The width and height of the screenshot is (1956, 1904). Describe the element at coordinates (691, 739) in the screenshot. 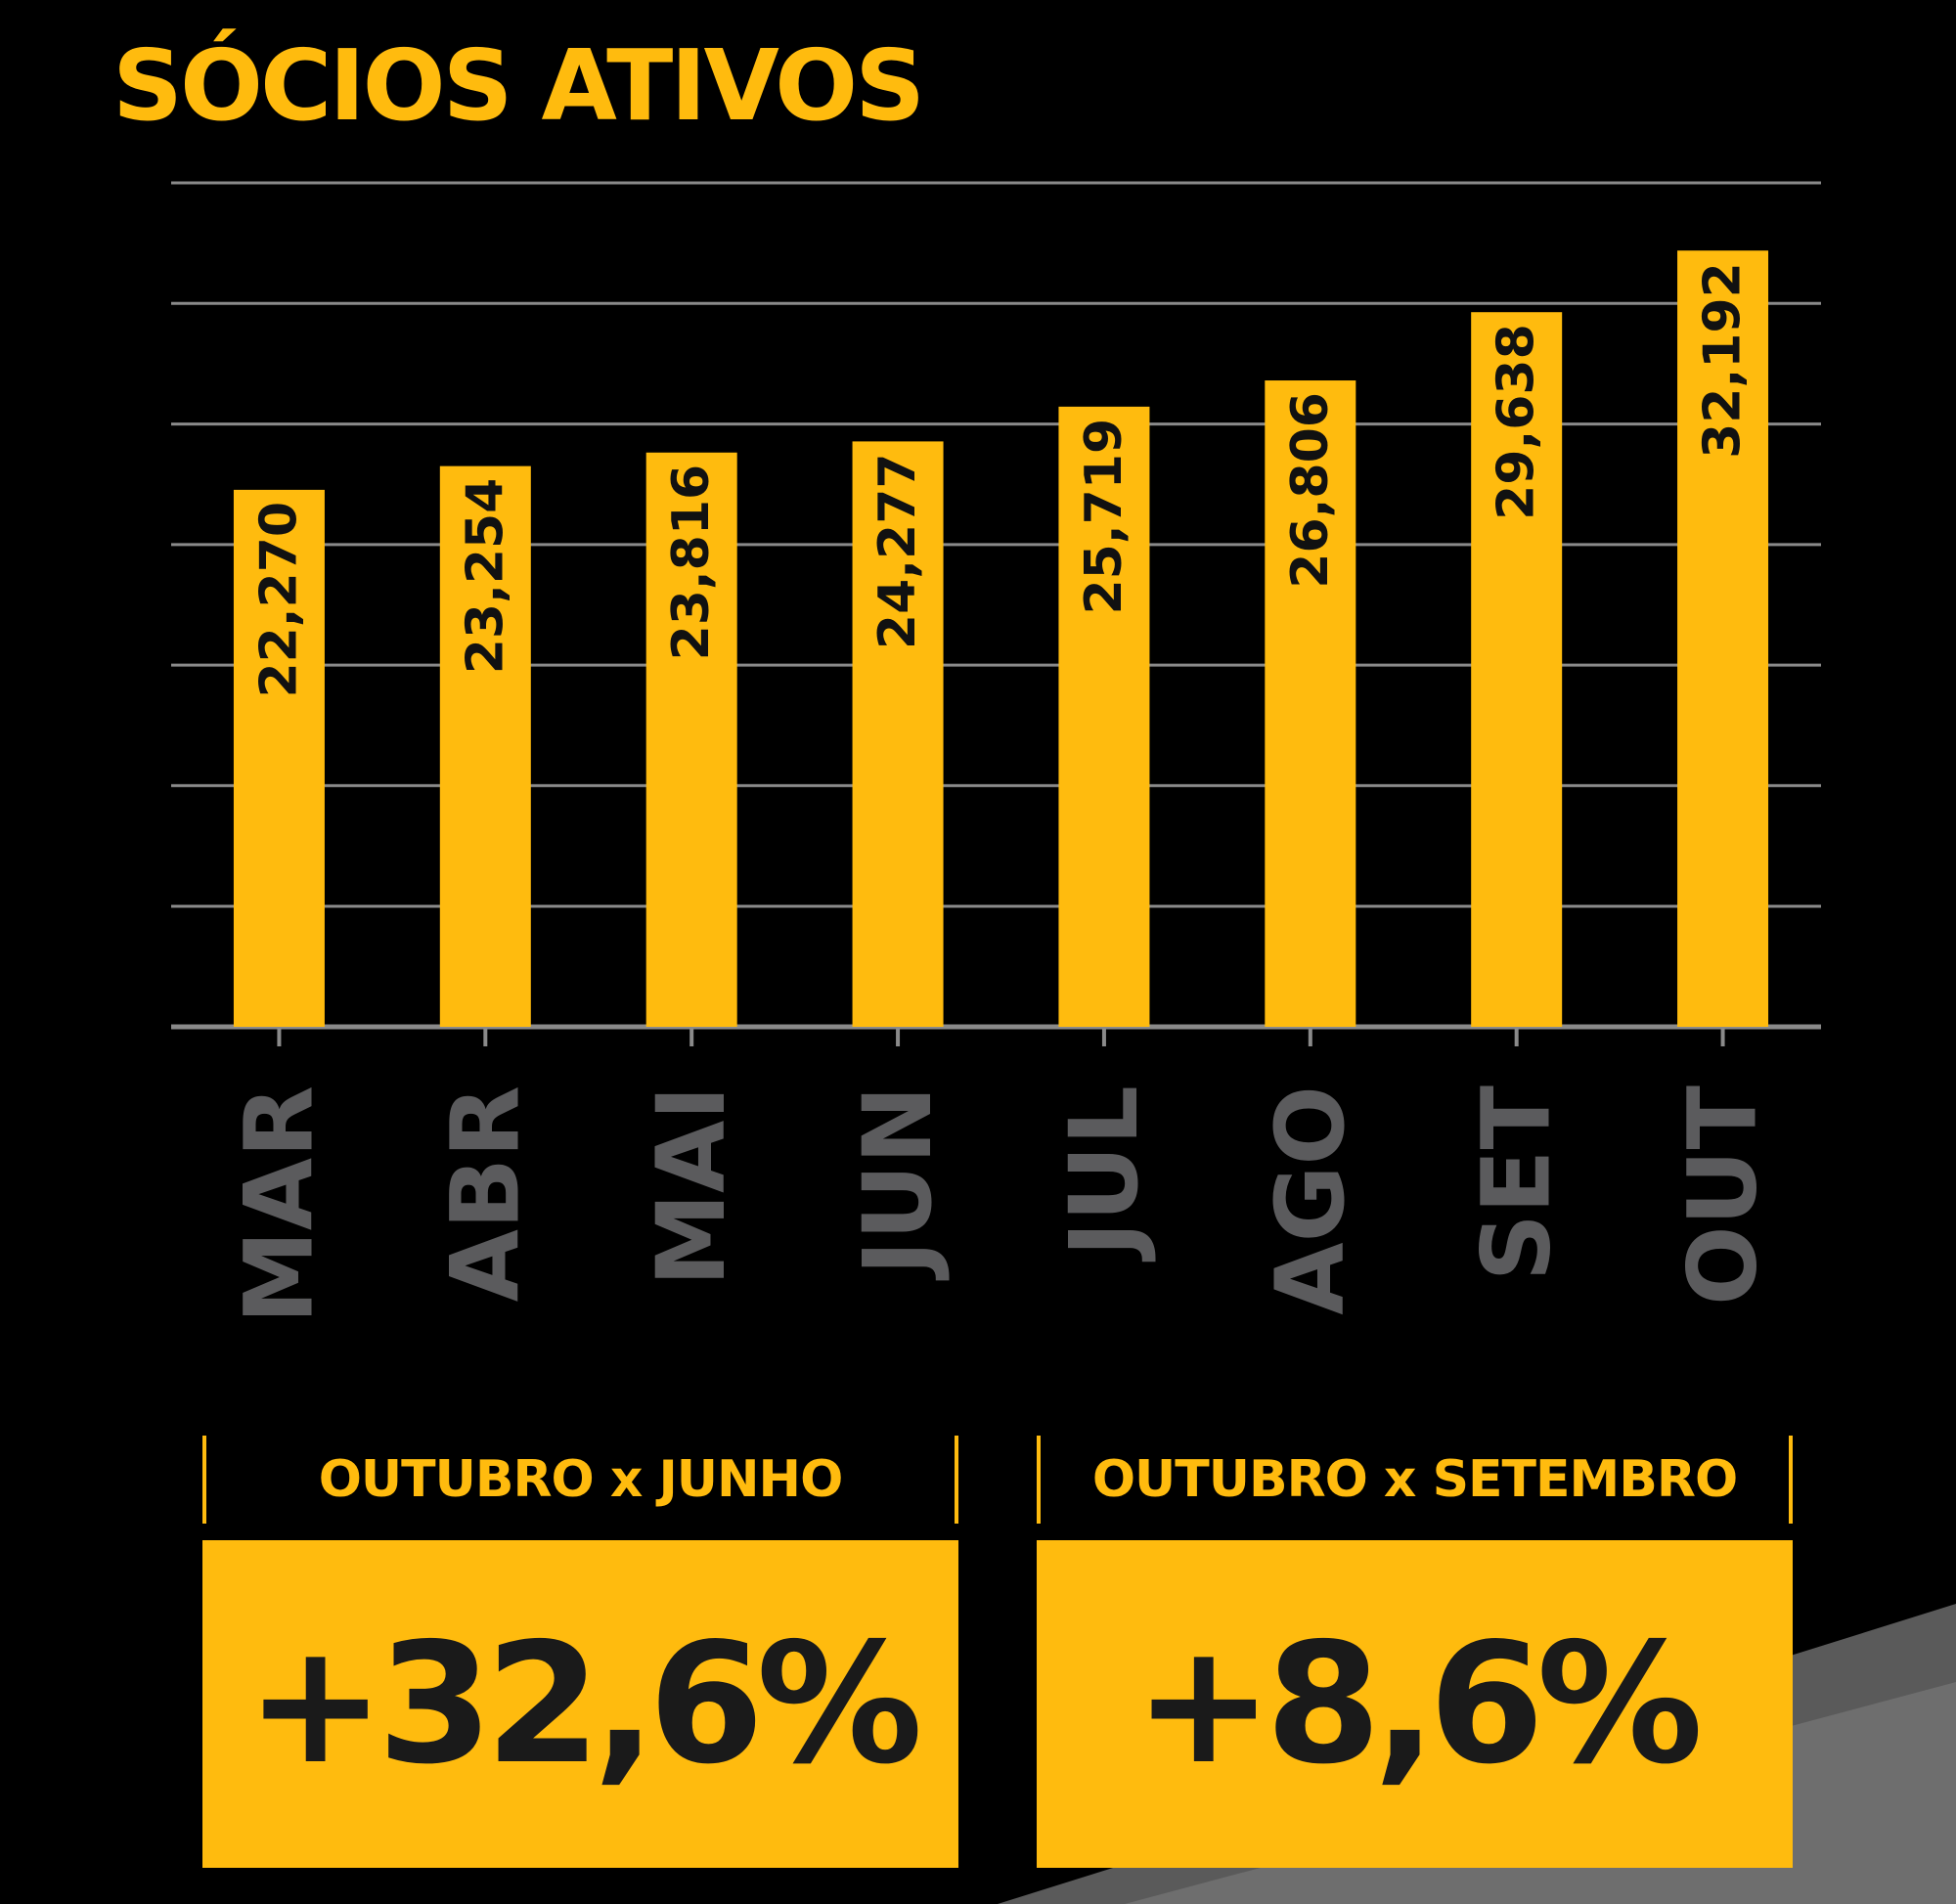

I see `bar-mai` at that location.